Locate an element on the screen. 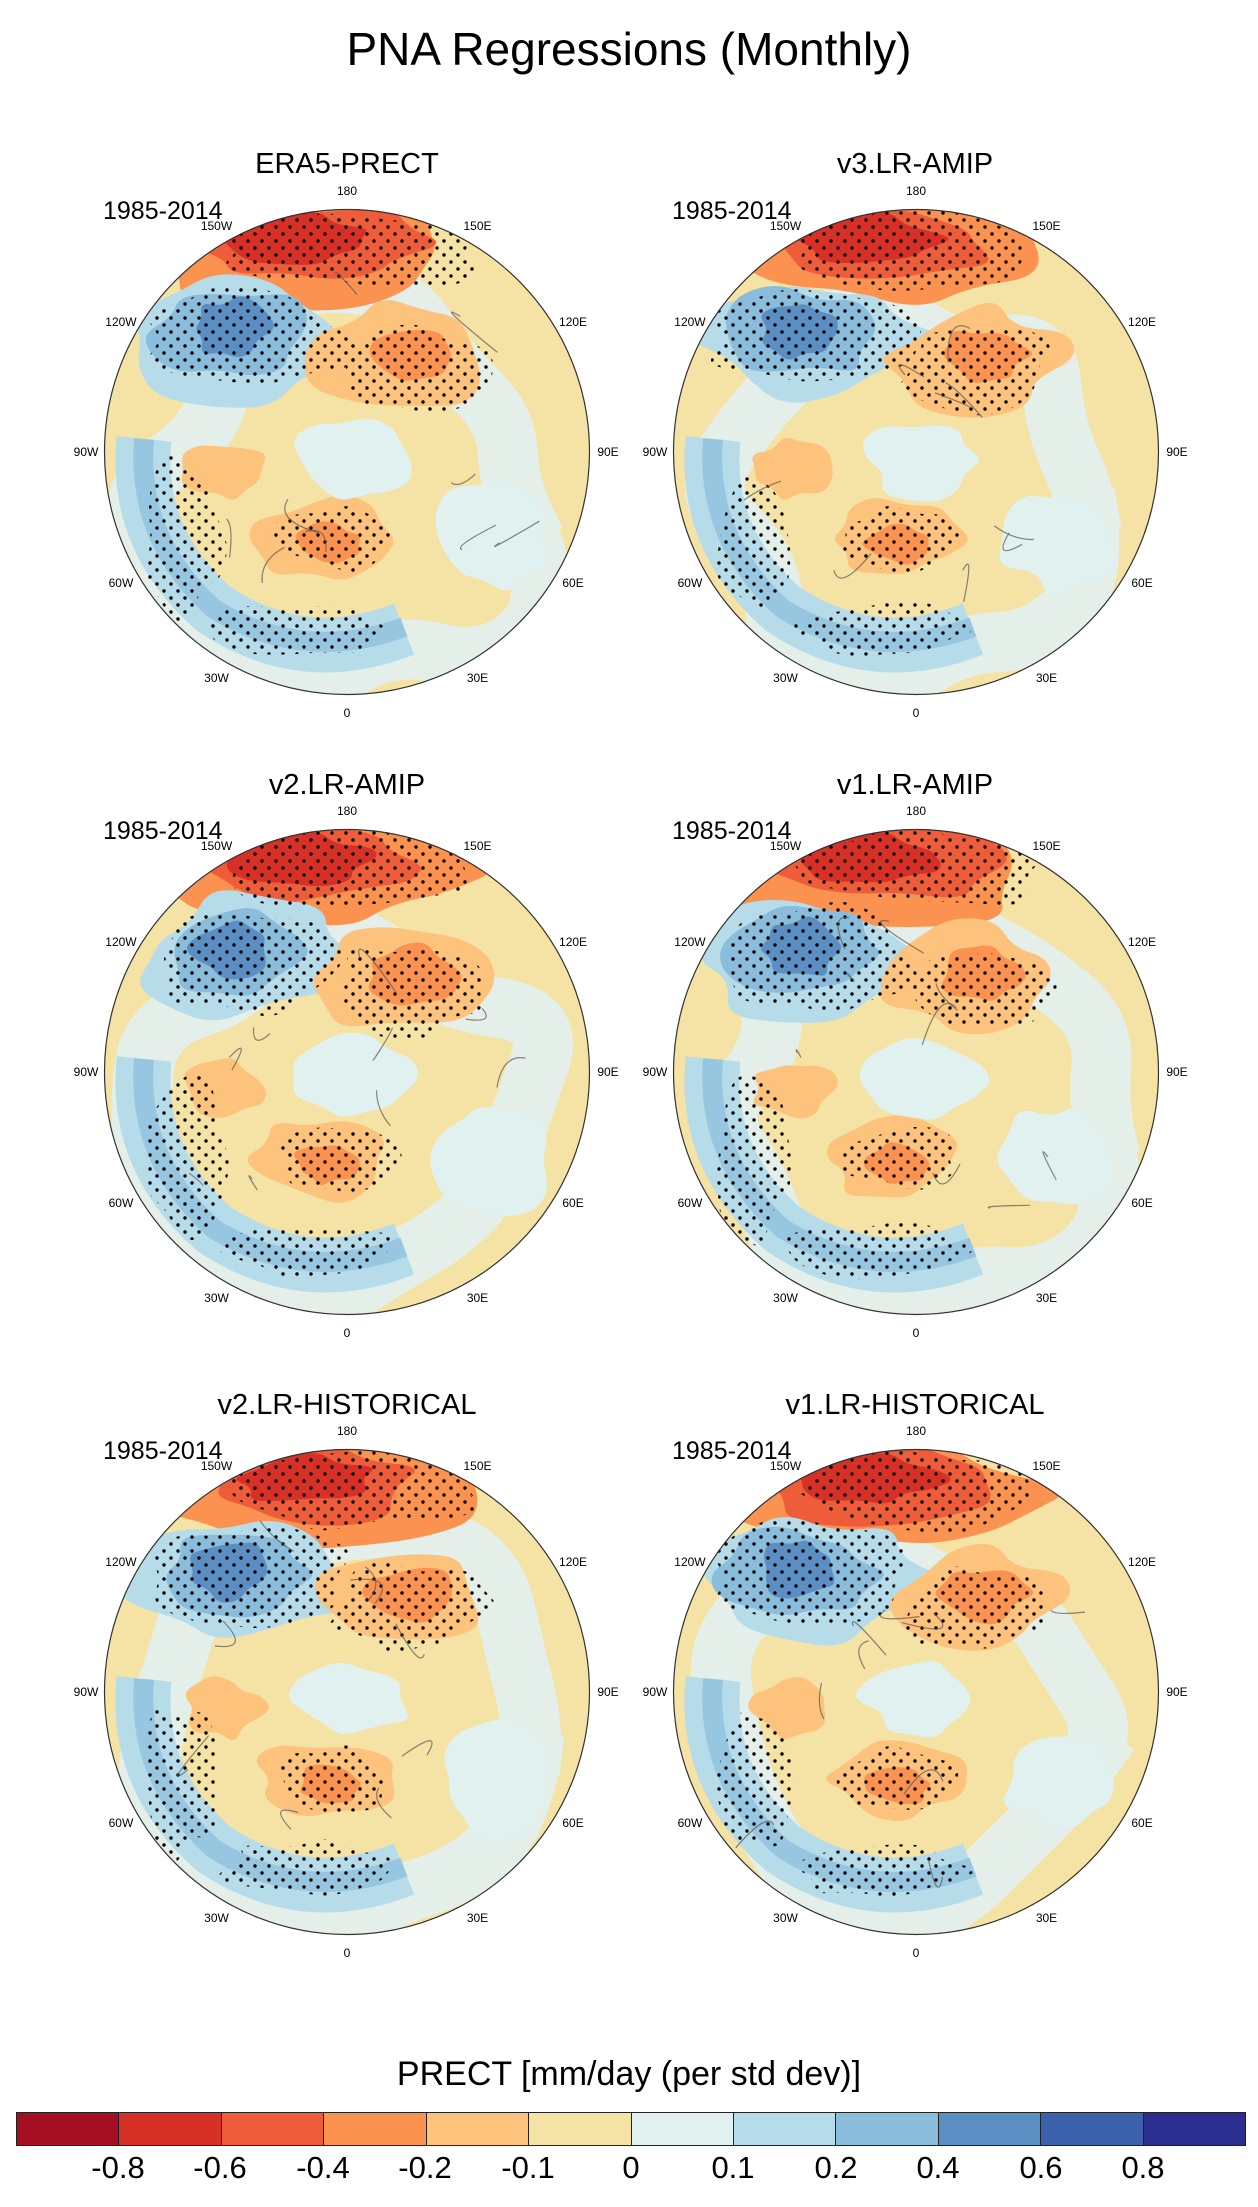 The height and width of the screenshot is (2207, 1258). colorbar-tick: 0.2 is located at coordinates (836, 2167).